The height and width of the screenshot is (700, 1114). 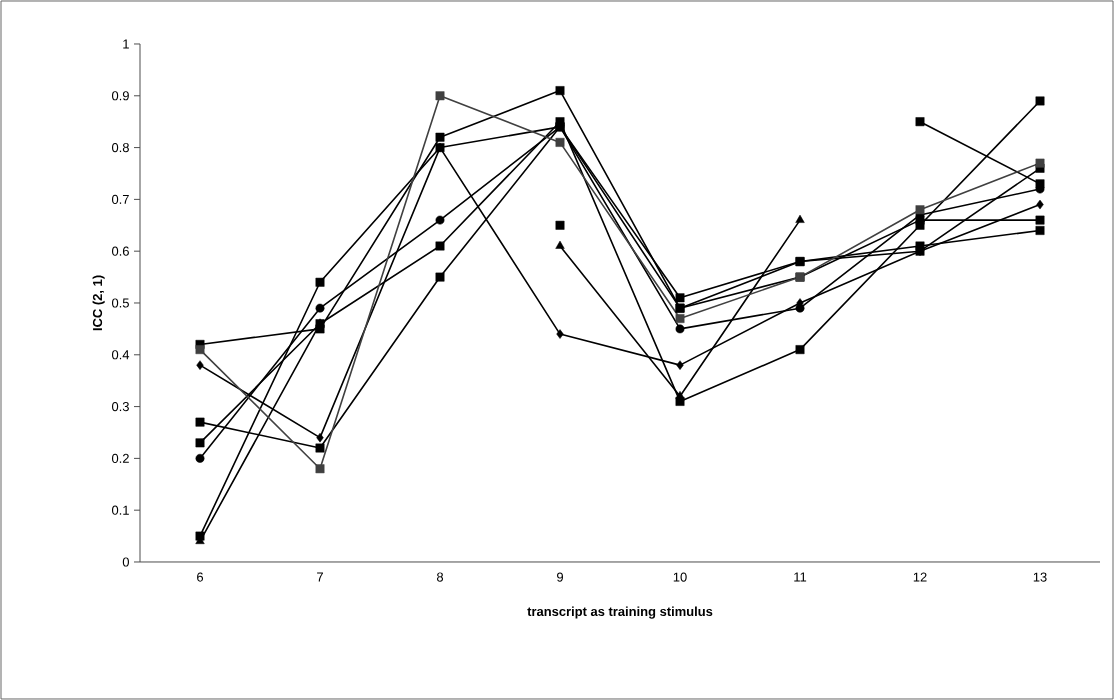 I want to click on y-tick-label: 0.6, so click(x=120, y=251).